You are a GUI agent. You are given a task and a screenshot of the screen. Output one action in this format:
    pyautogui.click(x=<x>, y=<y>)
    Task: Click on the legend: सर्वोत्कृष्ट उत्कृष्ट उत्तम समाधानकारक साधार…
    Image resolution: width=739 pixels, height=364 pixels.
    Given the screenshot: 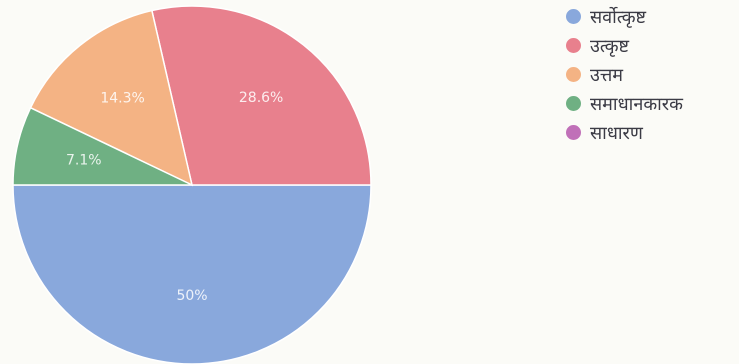 What is the action you would take?
    pyautogui.click(x=624, y=74)
    